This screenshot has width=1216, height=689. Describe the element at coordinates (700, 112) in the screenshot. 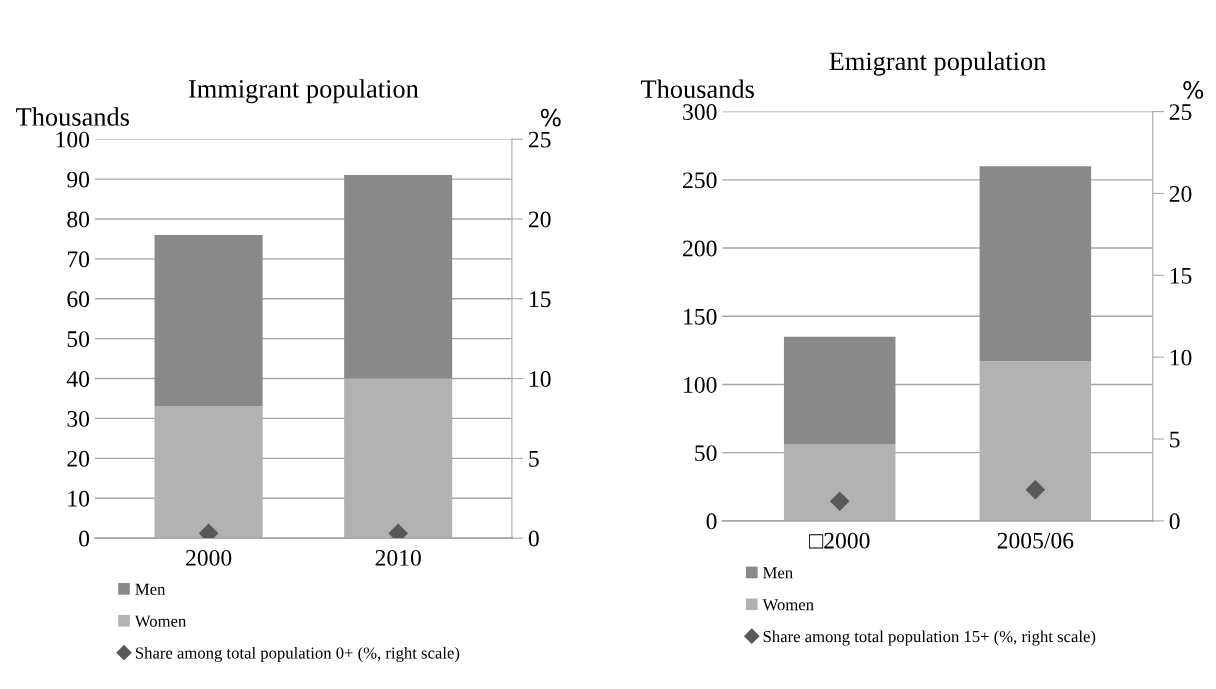

I see `y-tick-label: 300` at that location.